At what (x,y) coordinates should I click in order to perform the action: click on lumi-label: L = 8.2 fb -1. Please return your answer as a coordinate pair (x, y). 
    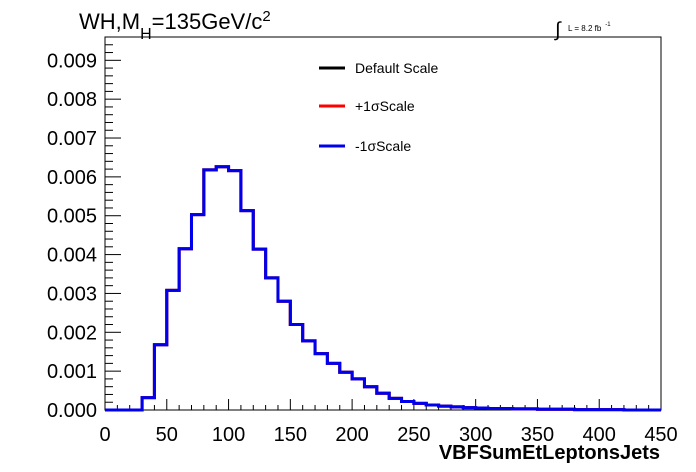
    Looking at the image, I should click on (589, 27).